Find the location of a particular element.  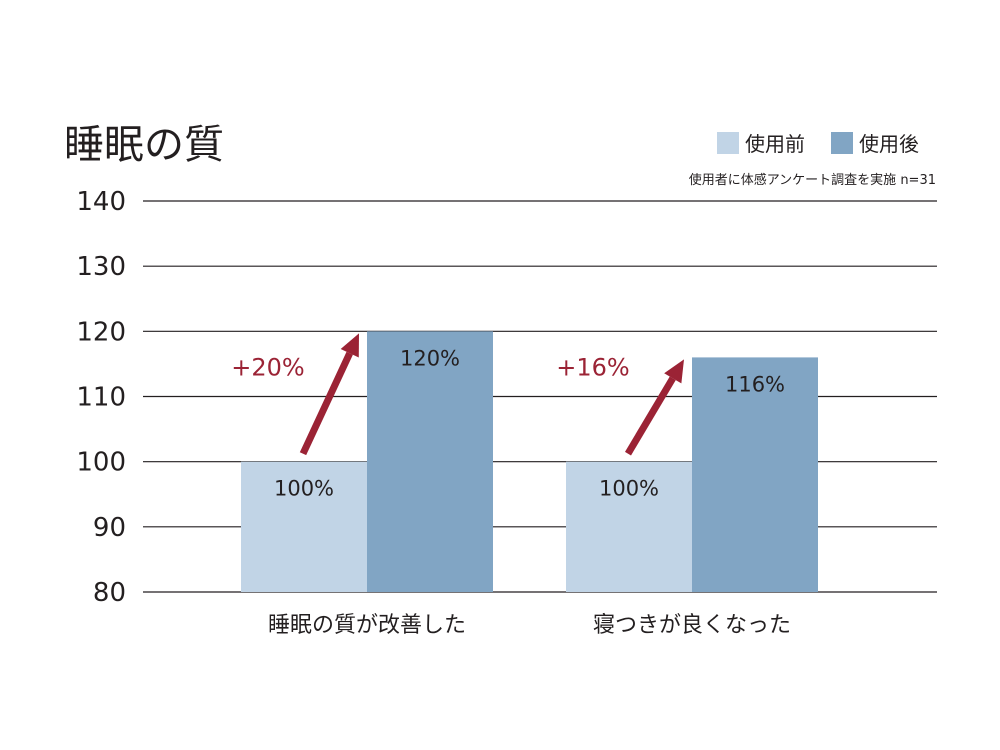

chart-title: 睡眠の質 is located at coordinates (144, 145).